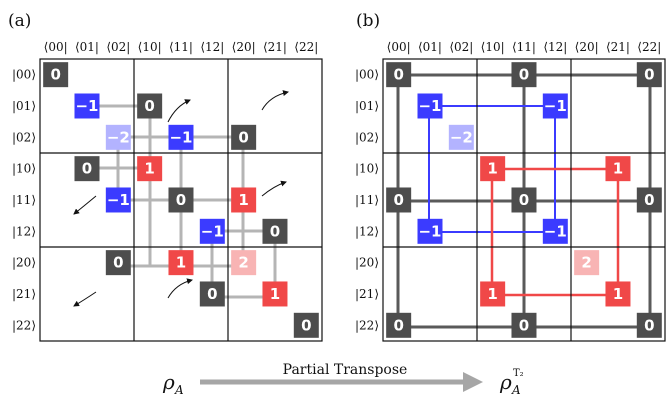 The height and width of the screenshot is (403, 672). I want to click on row-header: |11⟩, so click(367, 200).